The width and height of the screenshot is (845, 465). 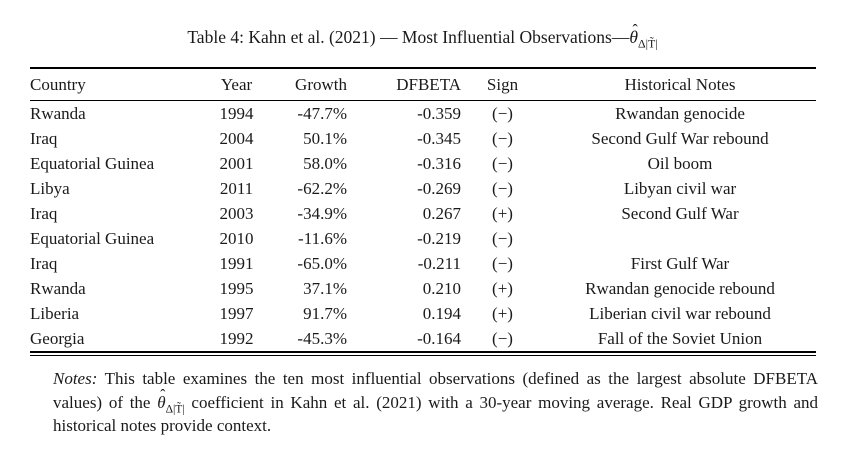 What do you see at coordinates (680, 288) in the screenshot?
I see `cell-notes: Rwandan genocide rebound` at bounding box center [680, 288].